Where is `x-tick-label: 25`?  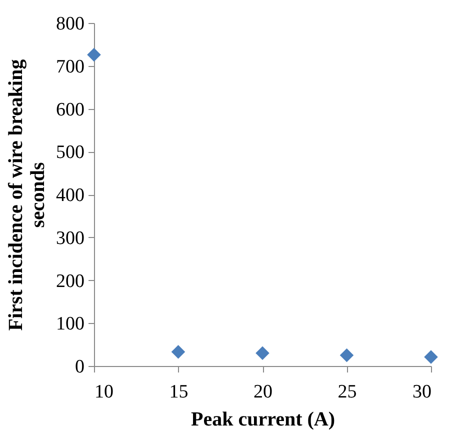
x-tick-label: 25 is located at coordinates (347, 392).